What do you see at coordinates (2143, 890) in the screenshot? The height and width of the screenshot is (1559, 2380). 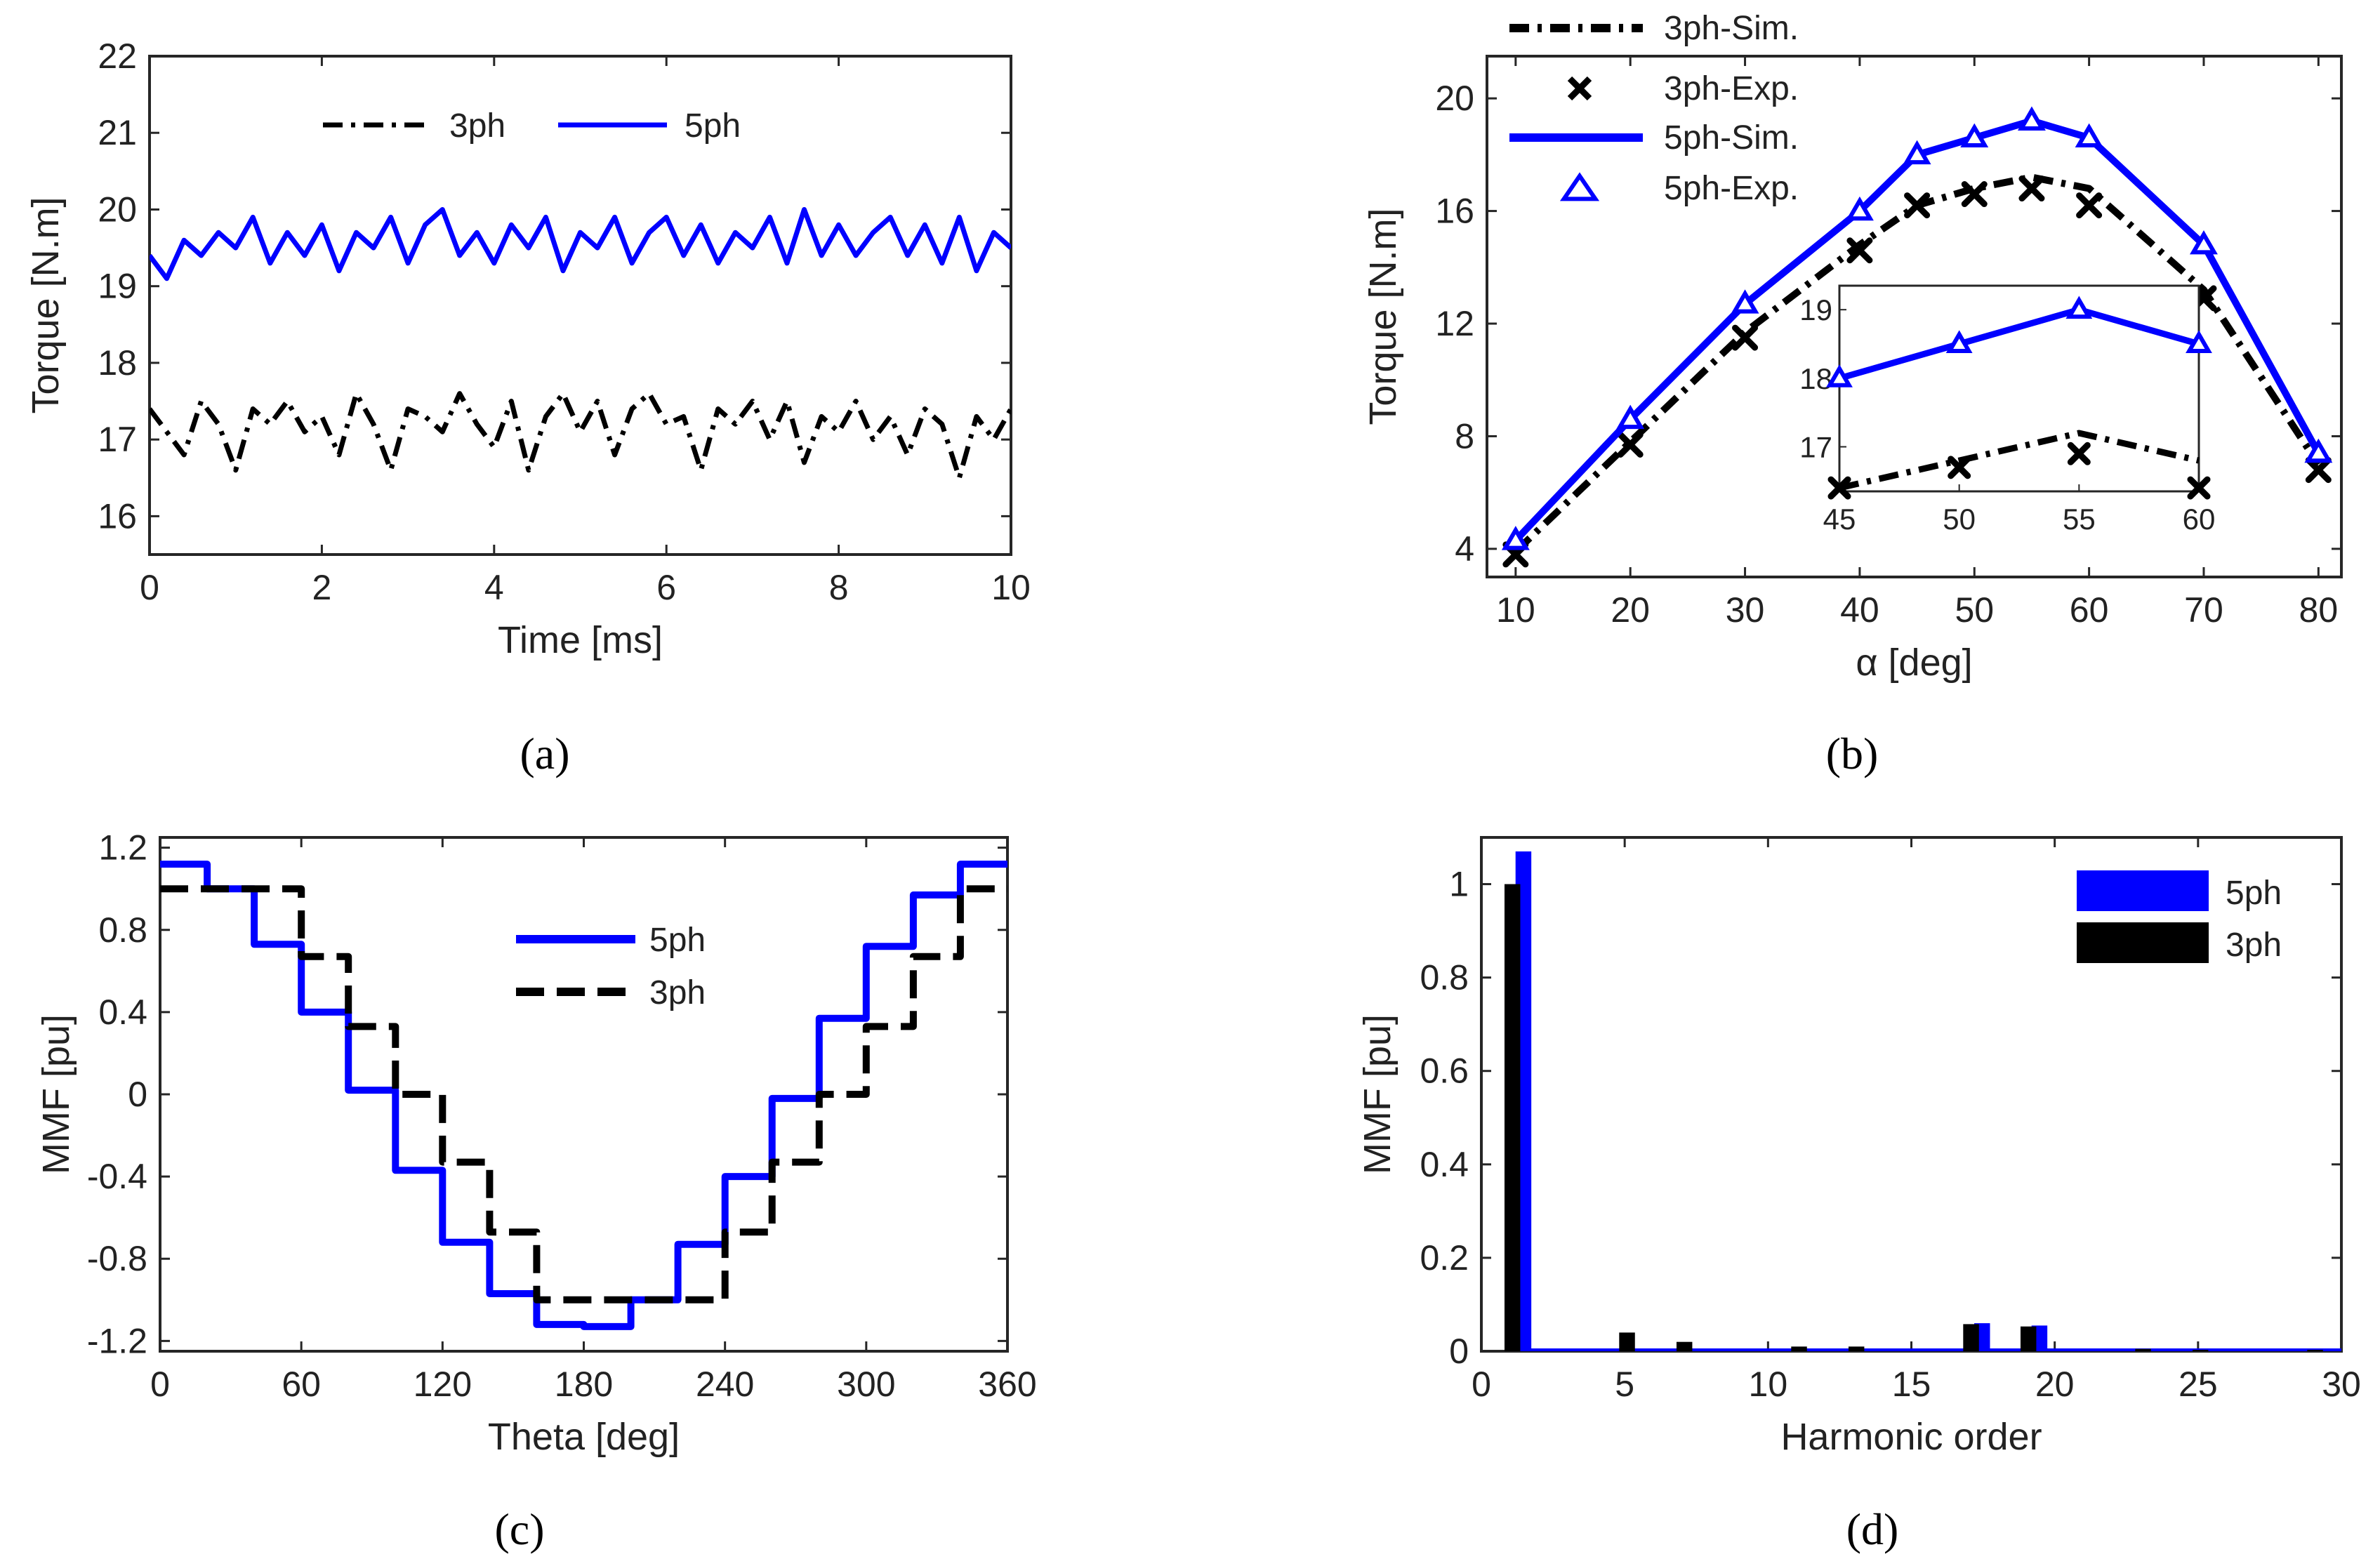 I see `legend-swatch-5ph` at bounding box center [2143, 890].